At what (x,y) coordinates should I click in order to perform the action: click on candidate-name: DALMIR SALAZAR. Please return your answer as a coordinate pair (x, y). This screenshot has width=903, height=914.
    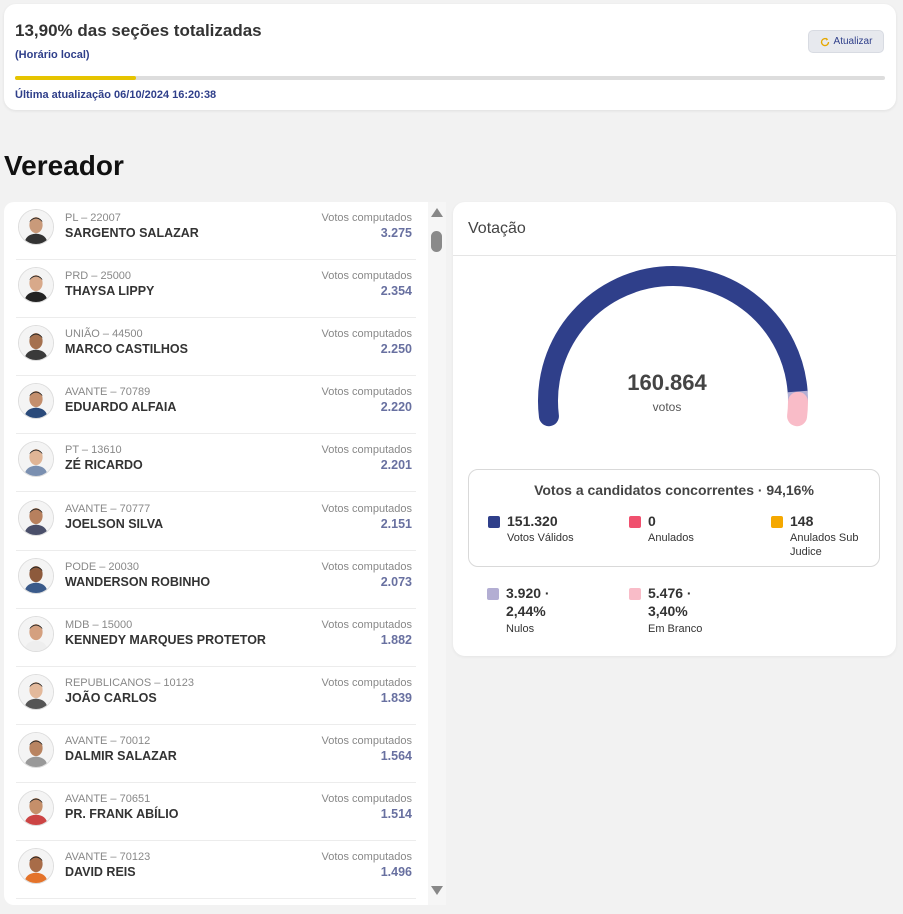
    Looking at the image, I should click on (121, 755).